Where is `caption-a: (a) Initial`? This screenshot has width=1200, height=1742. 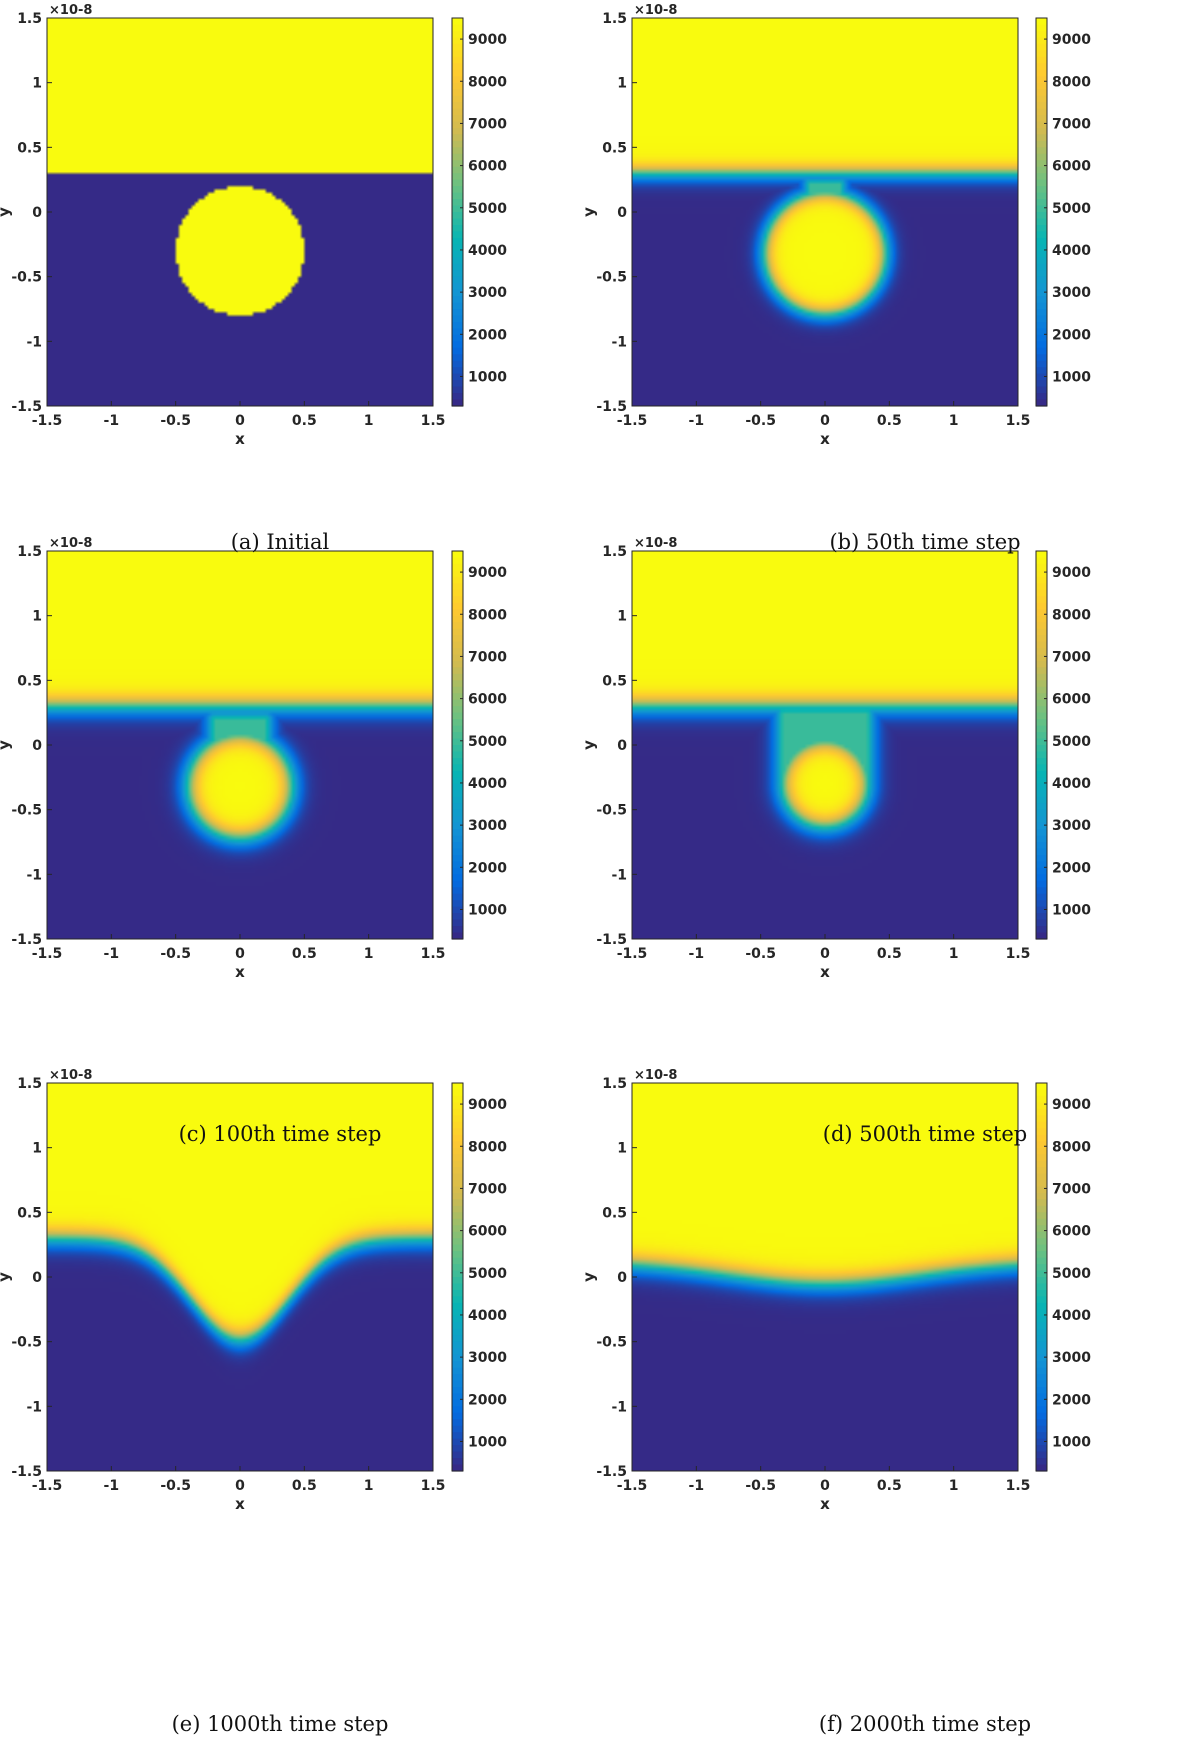
caption-a: (a) Initial is located at coordinates (280, 542).